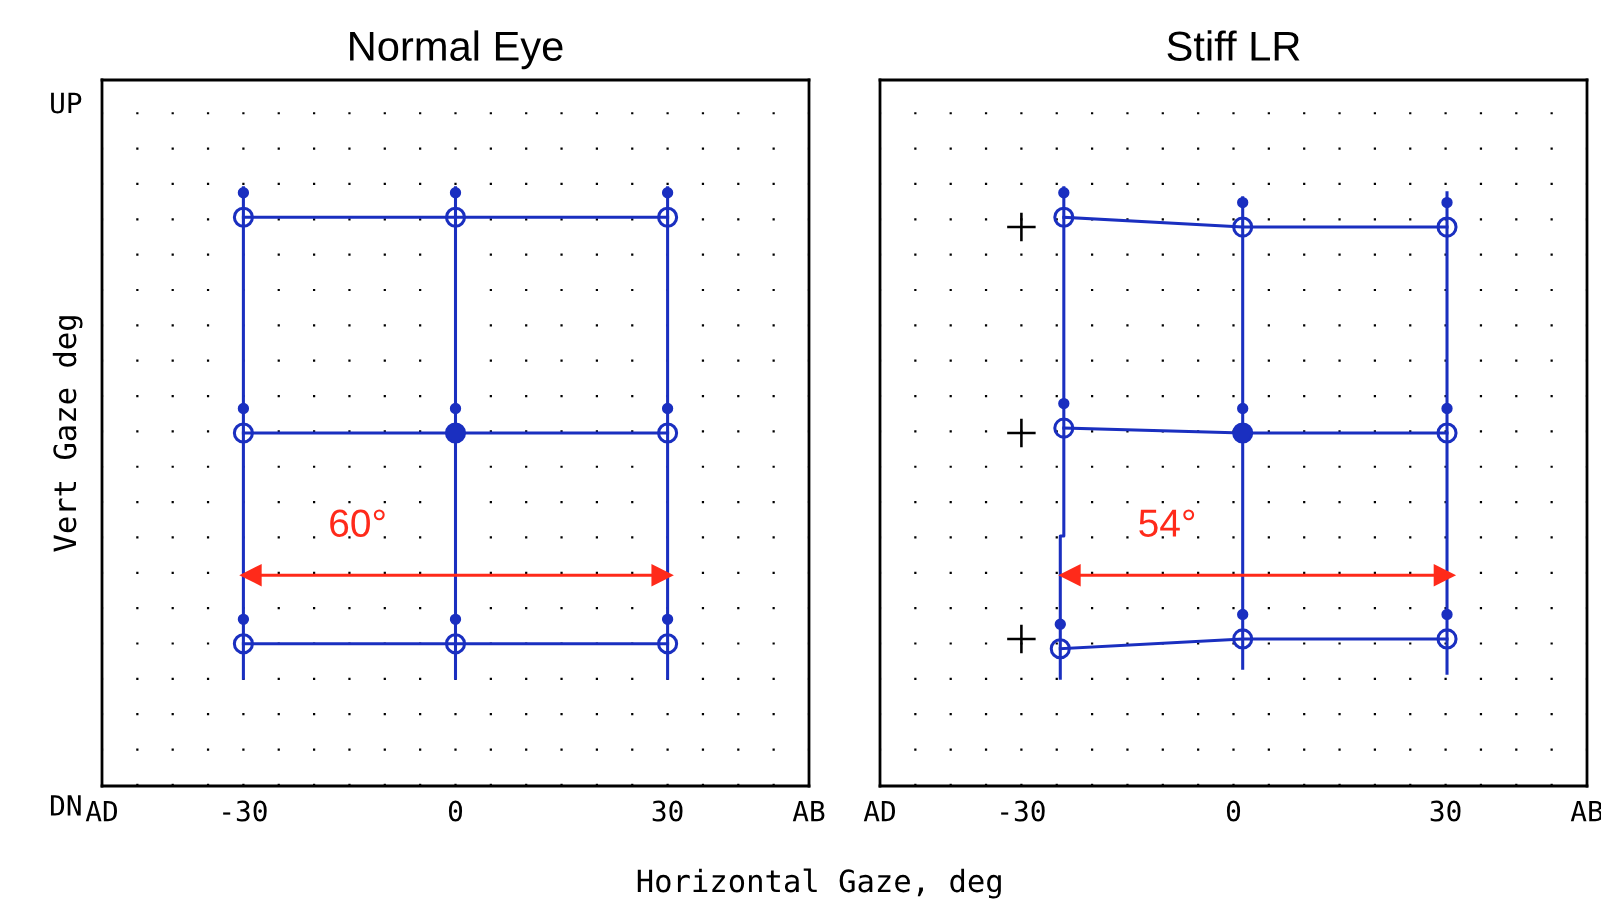 This screenshot has height=915, width=1601. What do you see at coordinates (1167, 523) in the screenshot?
I see `annotation: 54°` at bounding box center [1167, 523].